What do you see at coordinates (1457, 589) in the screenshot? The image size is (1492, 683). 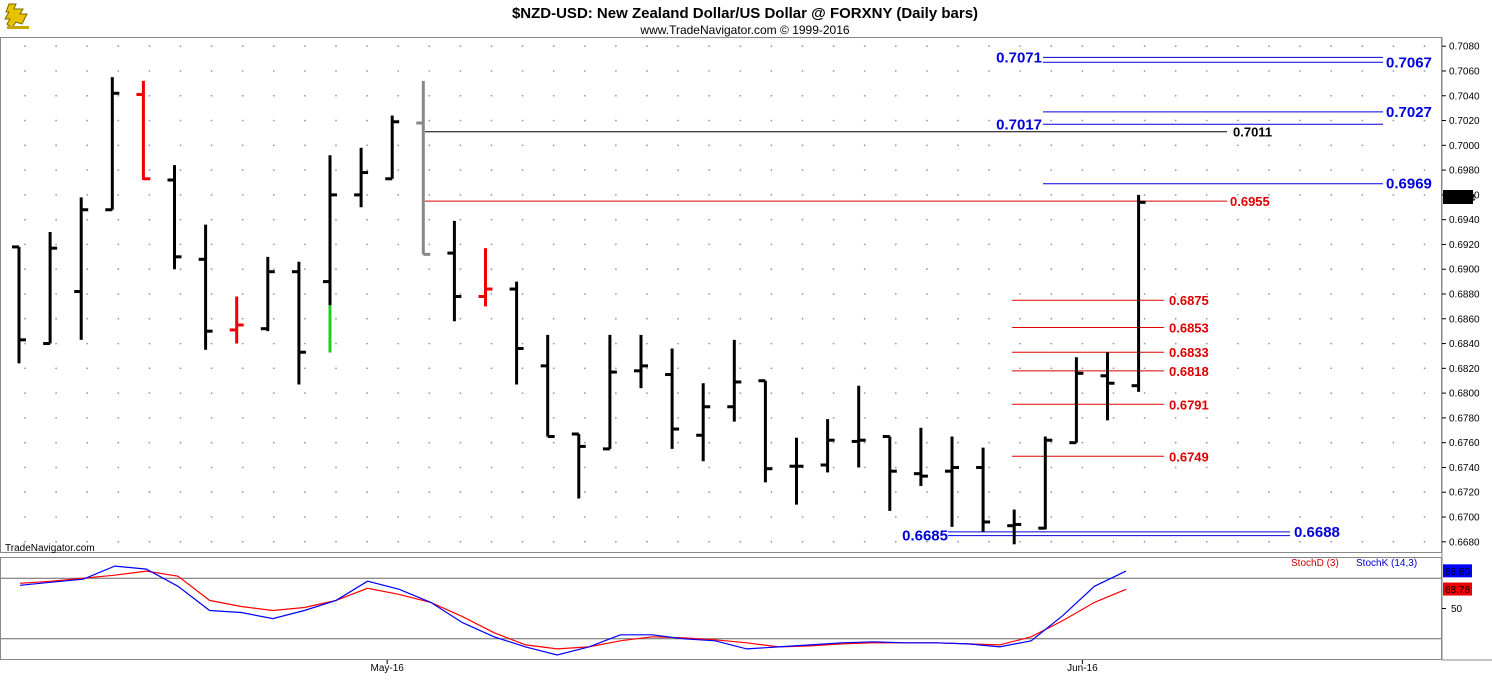 I see `stoch-value-badge` at bounding box center [1457, 589].